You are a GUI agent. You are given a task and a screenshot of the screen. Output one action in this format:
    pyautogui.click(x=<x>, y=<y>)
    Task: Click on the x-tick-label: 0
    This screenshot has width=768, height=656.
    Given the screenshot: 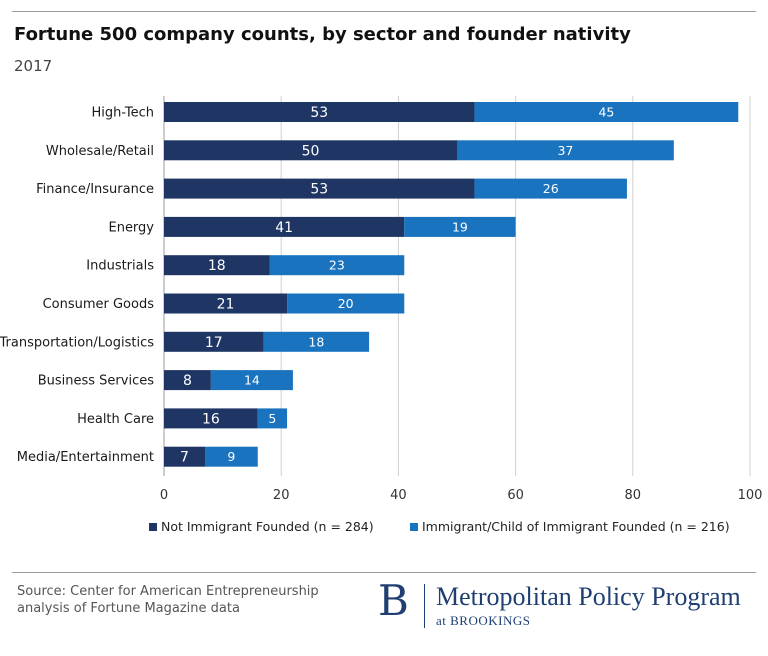 What is the action you would take?
    pyautogui.click(x=164, y=495)
    